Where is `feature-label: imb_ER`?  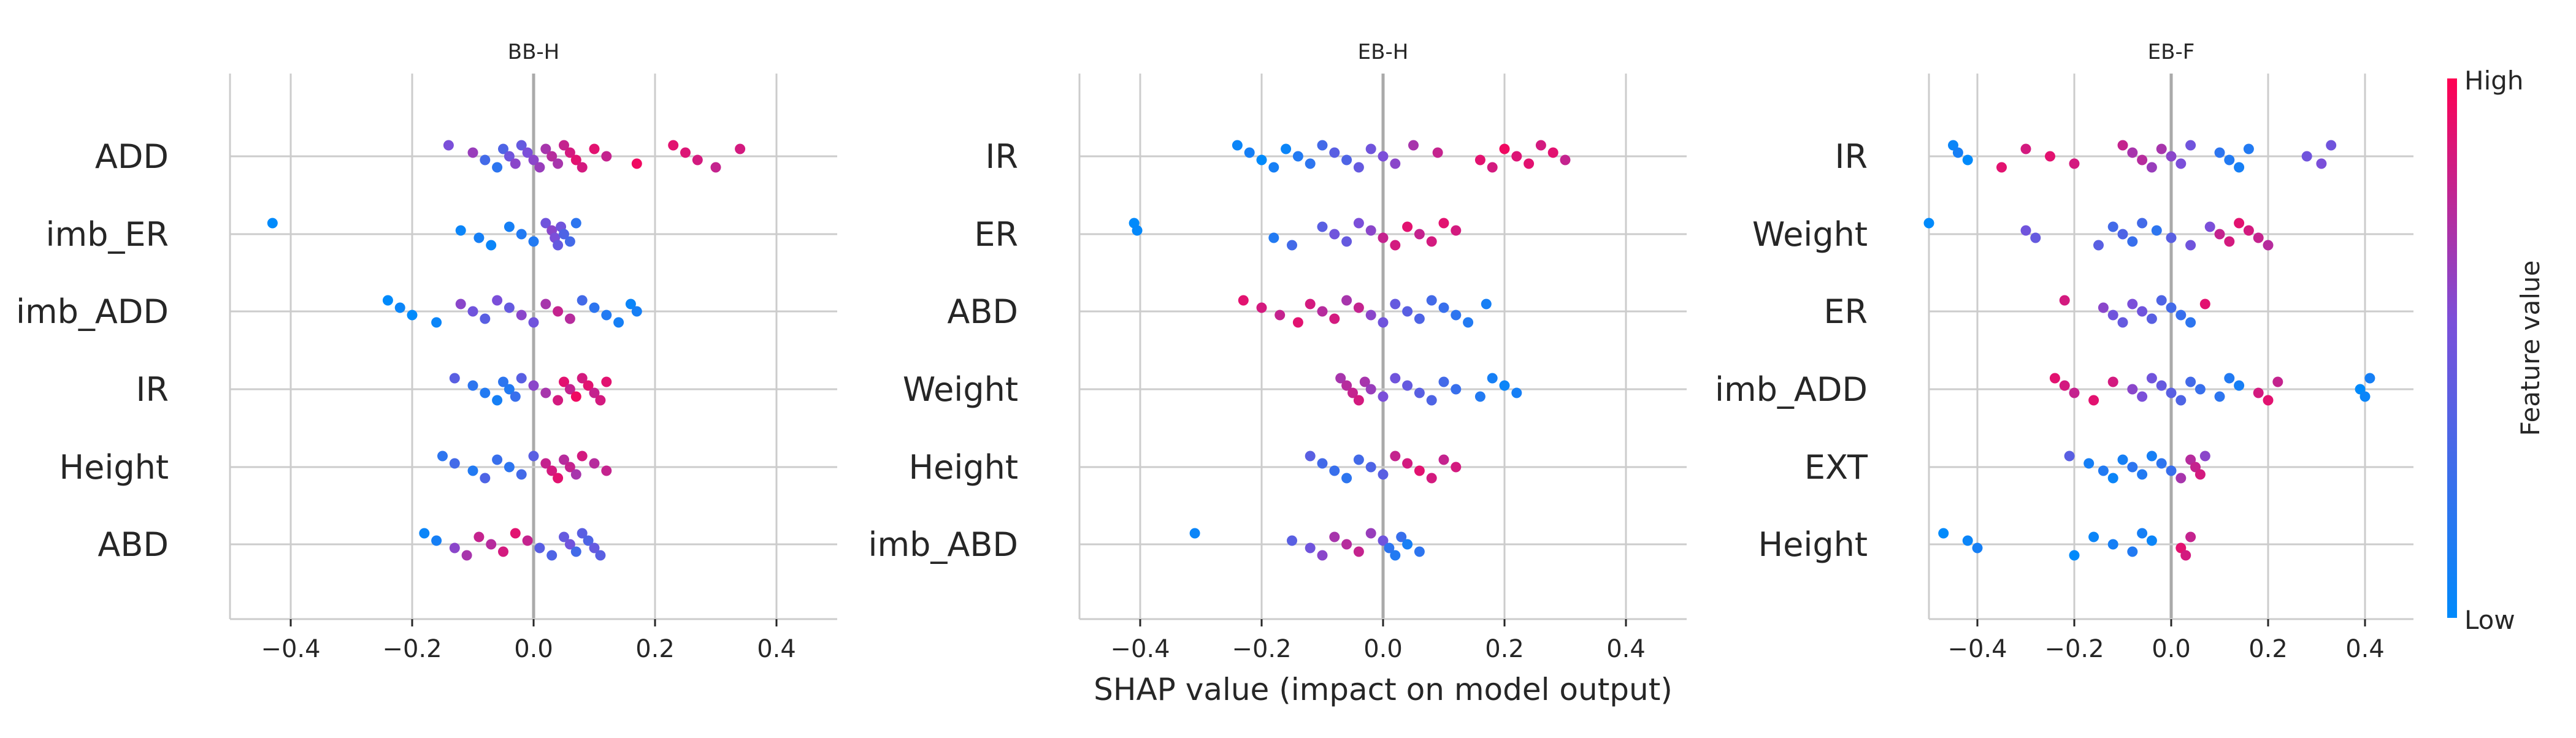
feature-label: imb_ER is located at coordinates (107, 234).